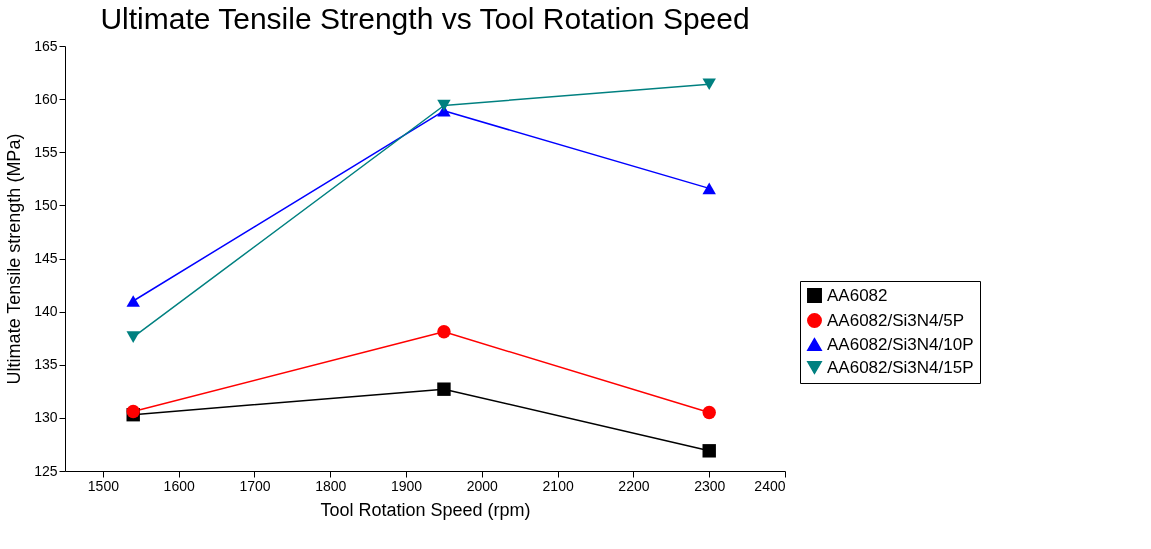 The height and width of the screenshot is (549, 1151). Describe the element at coordinates (634, 485) in the screenshot. I see `x-tick-label: 2200` at that location.